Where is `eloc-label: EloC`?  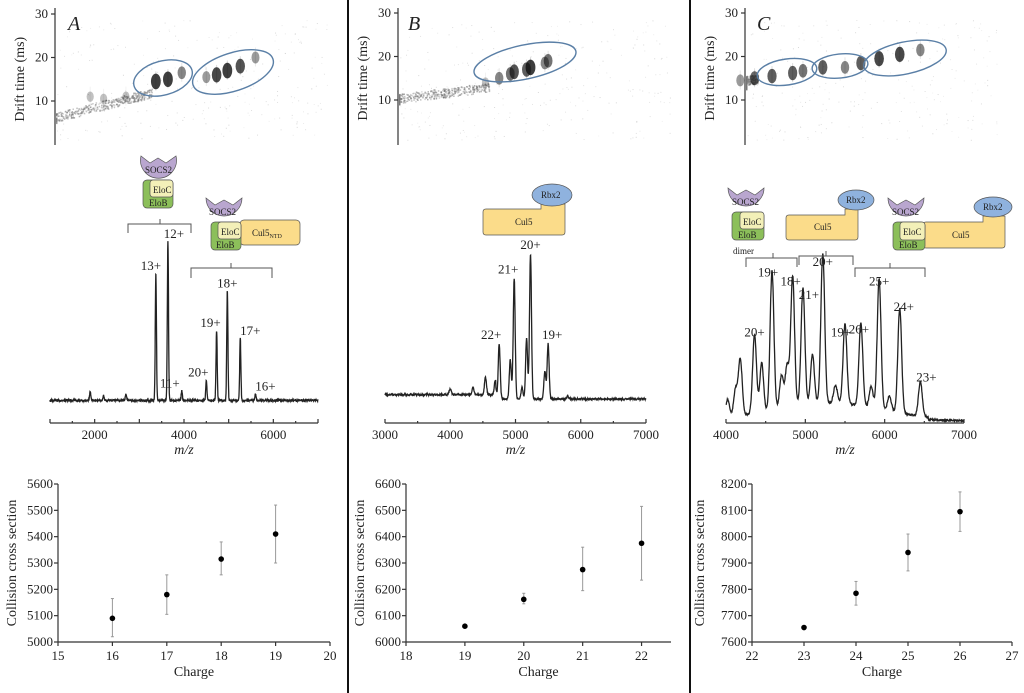
eloc-label: EloC is located at coordinates (230, 232).